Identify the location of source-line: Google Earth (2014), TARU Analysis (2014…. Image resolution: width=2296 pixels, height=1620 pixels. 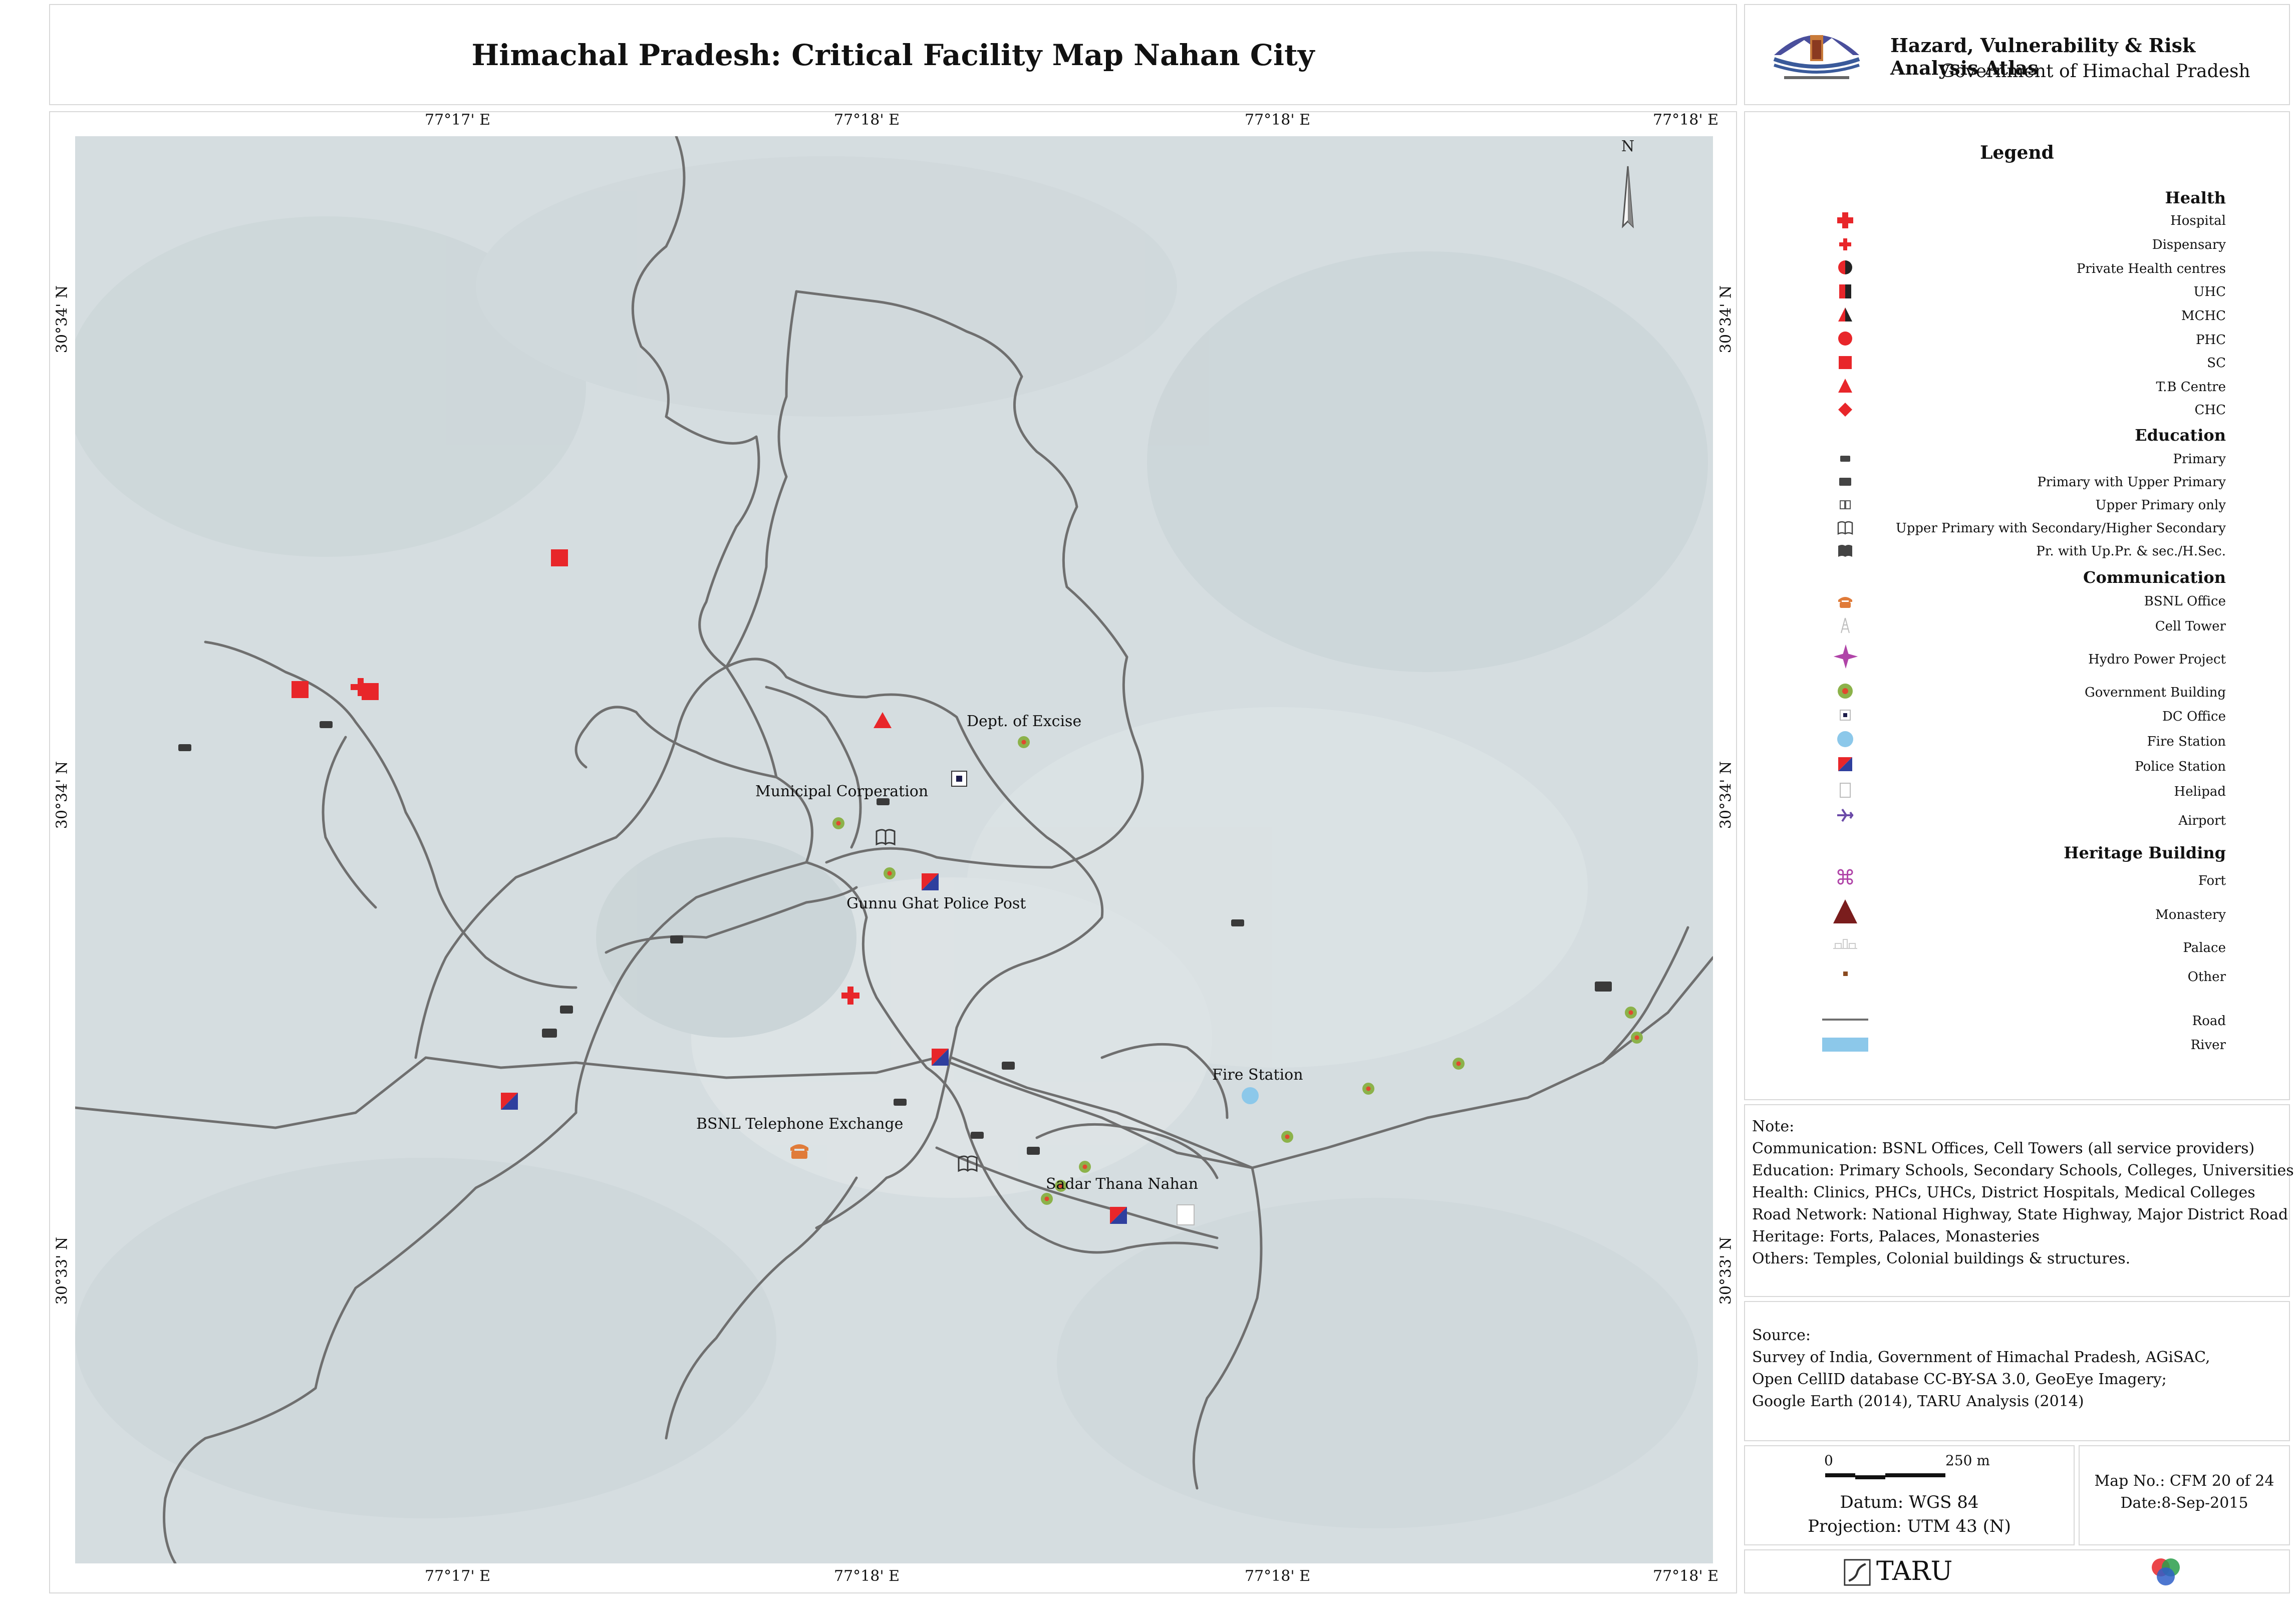
(1918, 1402).